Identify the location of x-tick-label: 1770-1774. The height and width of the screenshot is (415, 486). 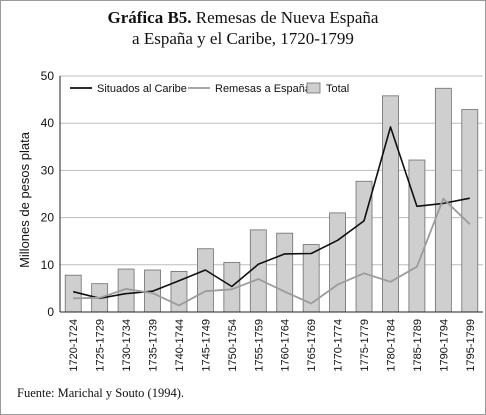
(339, 345).